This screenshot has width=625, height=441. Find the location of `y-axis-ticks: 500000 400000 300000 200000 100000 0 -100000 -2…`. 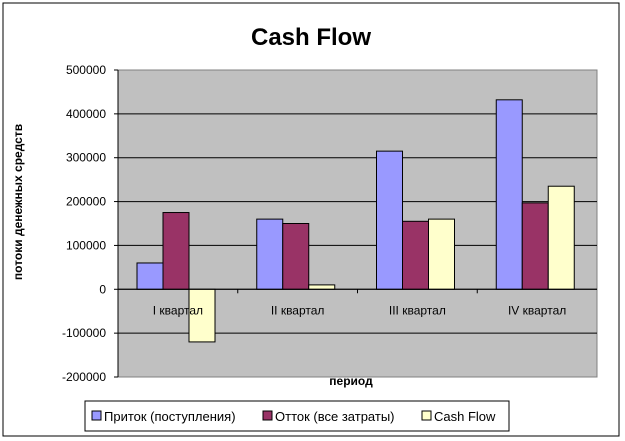

y-axis-ticks: 500000 400000 300000 200000 100000 0 -100000 -2… is located at coordinates (90, 223).